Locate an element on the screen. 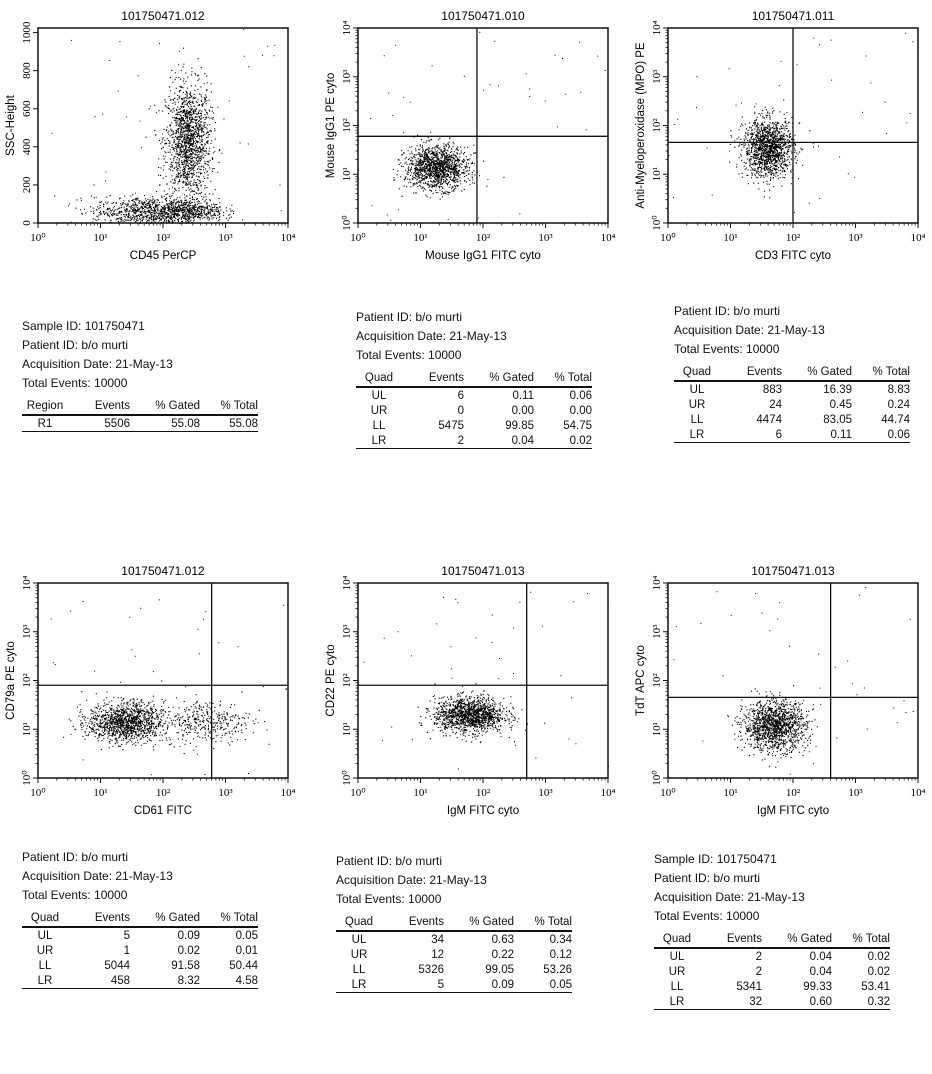 The height and width of the screenshot is (1074, 932). y-tick-label: 10¹ is located at coordinates (347, 174).